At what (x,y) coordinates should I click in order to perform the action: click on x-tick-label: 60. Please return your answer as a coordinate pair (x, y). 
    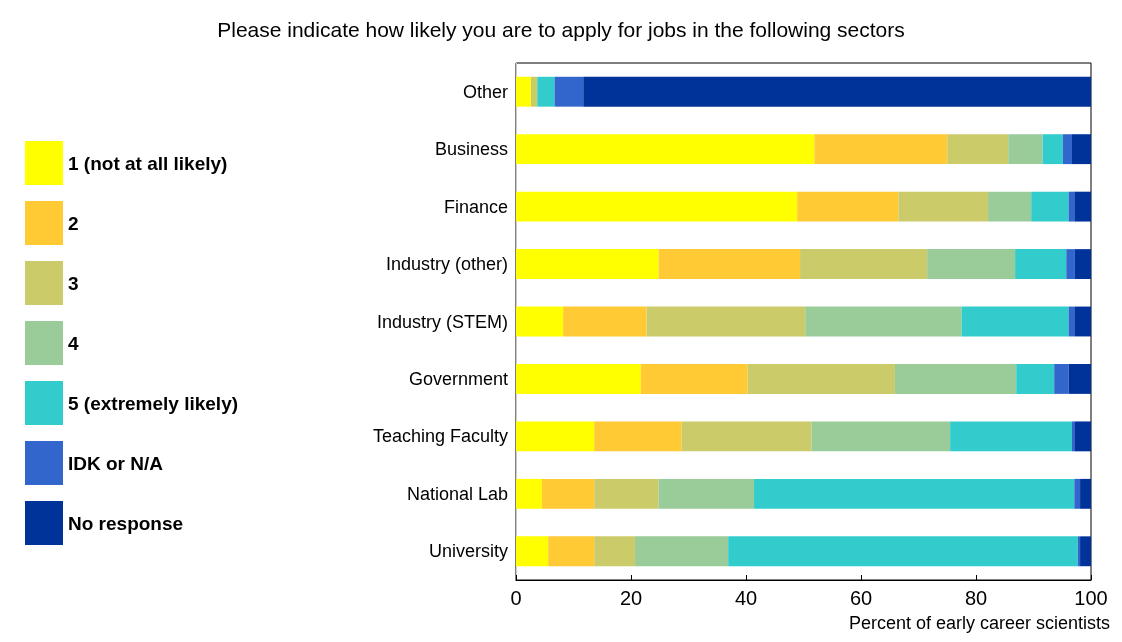
    Looking at the image, I should click on (861, 598).